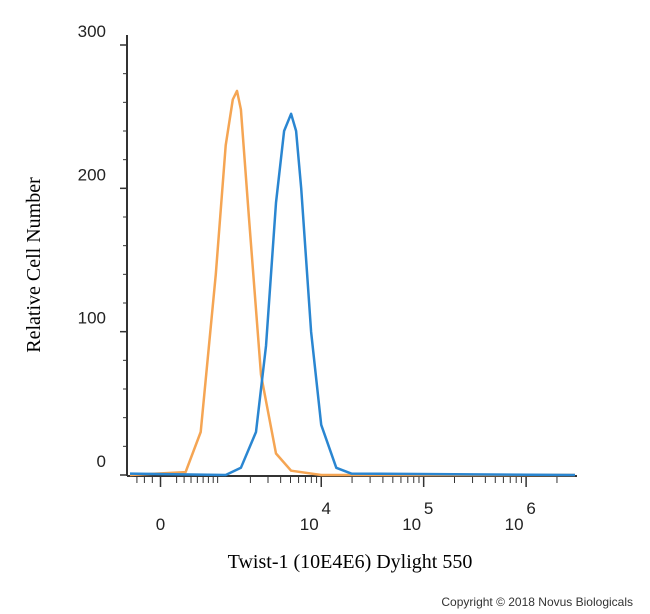 The width and height of the screenshot is (650, 614). Describe the element at coordinates (92, 174) in the screenshot. I see `y-tick-label: 200` at that location.